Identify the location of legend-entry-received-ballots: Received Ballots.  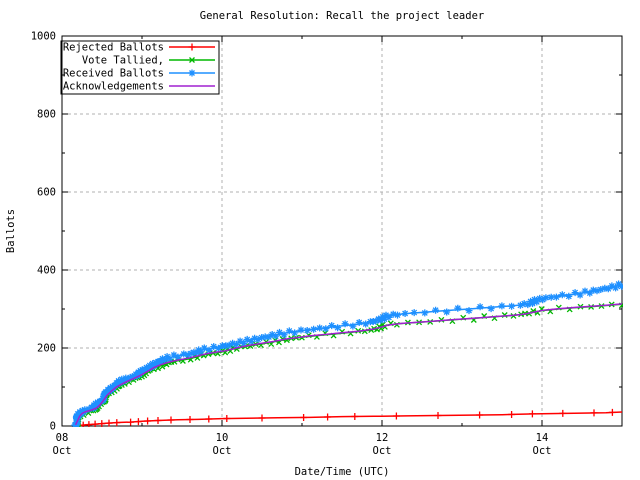
(139, 74).